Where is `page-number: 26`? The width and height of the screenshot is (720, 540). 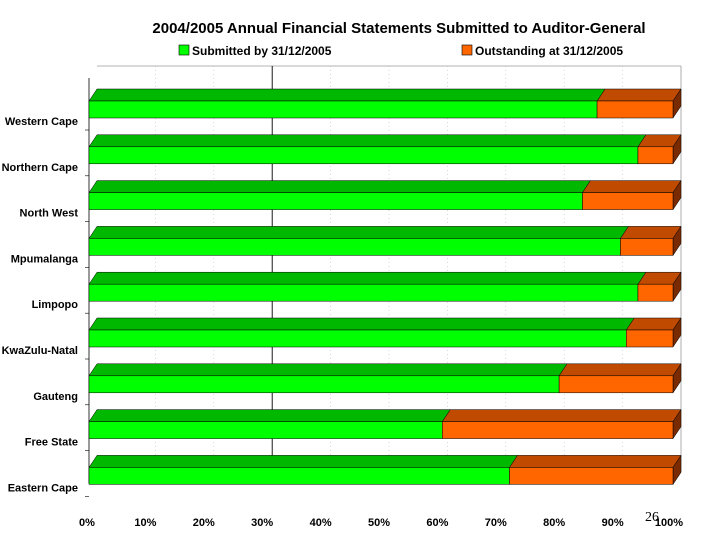 page-number: 26 is located at coordinates (652, 517).